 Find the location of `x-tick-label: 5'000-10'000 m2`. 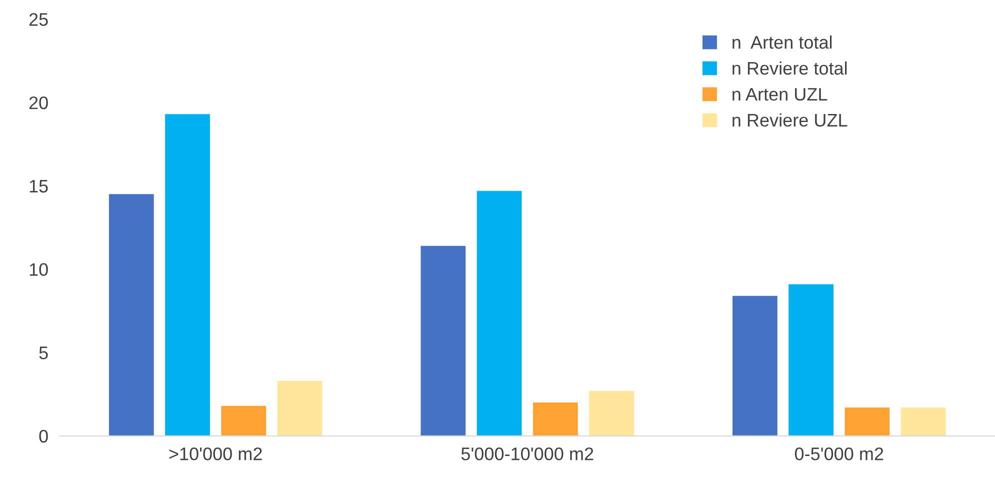

x-tick-label: 5'000-10'000 m2 is located at coordinates (527, 453).